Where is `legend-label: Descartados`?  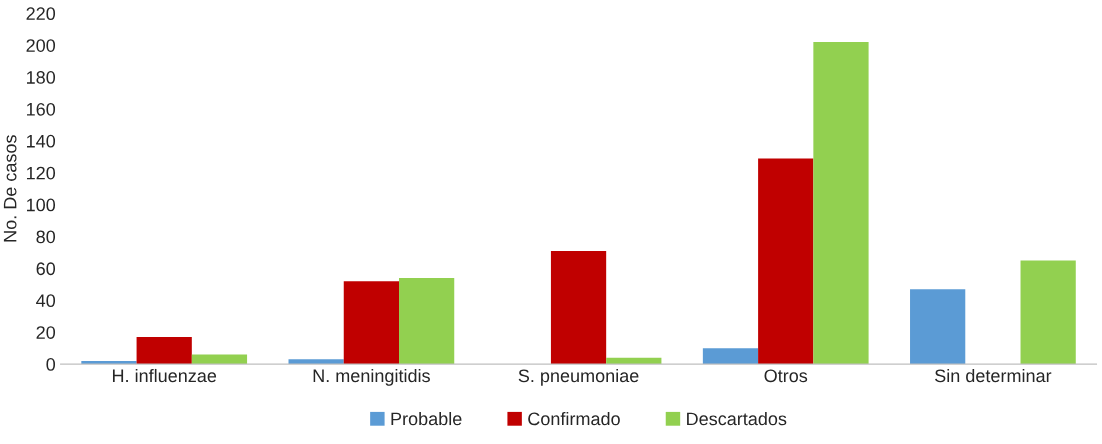
legend-label: Descartados is located at coordinates (737, 418).